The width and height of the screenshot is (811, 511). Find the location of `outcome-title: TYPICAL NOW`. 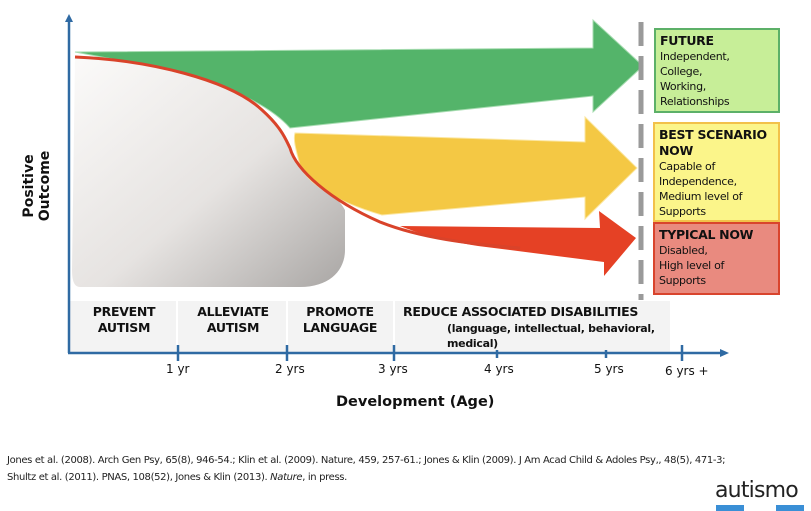

outcome-title: TYPICAL NOW is located at coordinates (706, 234).